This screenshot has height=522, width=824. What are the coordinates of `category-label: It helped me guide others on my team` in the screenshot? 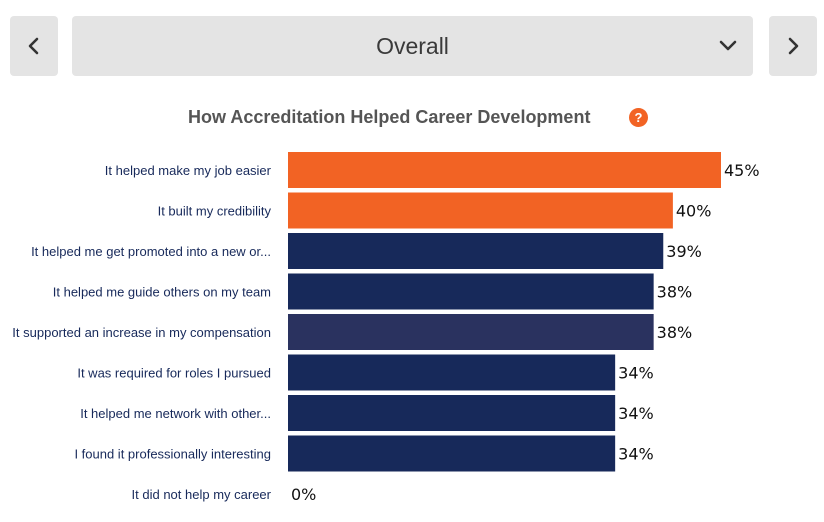 It's located at (162, 292).